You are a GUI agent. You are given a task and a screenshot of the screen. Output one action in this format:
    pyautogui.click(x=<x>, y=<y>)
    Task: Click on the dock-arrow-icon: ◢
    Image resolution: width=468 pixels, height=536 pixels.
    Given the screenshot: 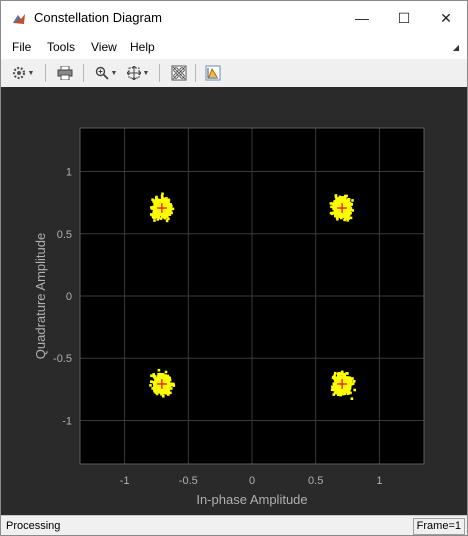 What is the action you would take?
    pyautogui.click(x=455, y=47)
    